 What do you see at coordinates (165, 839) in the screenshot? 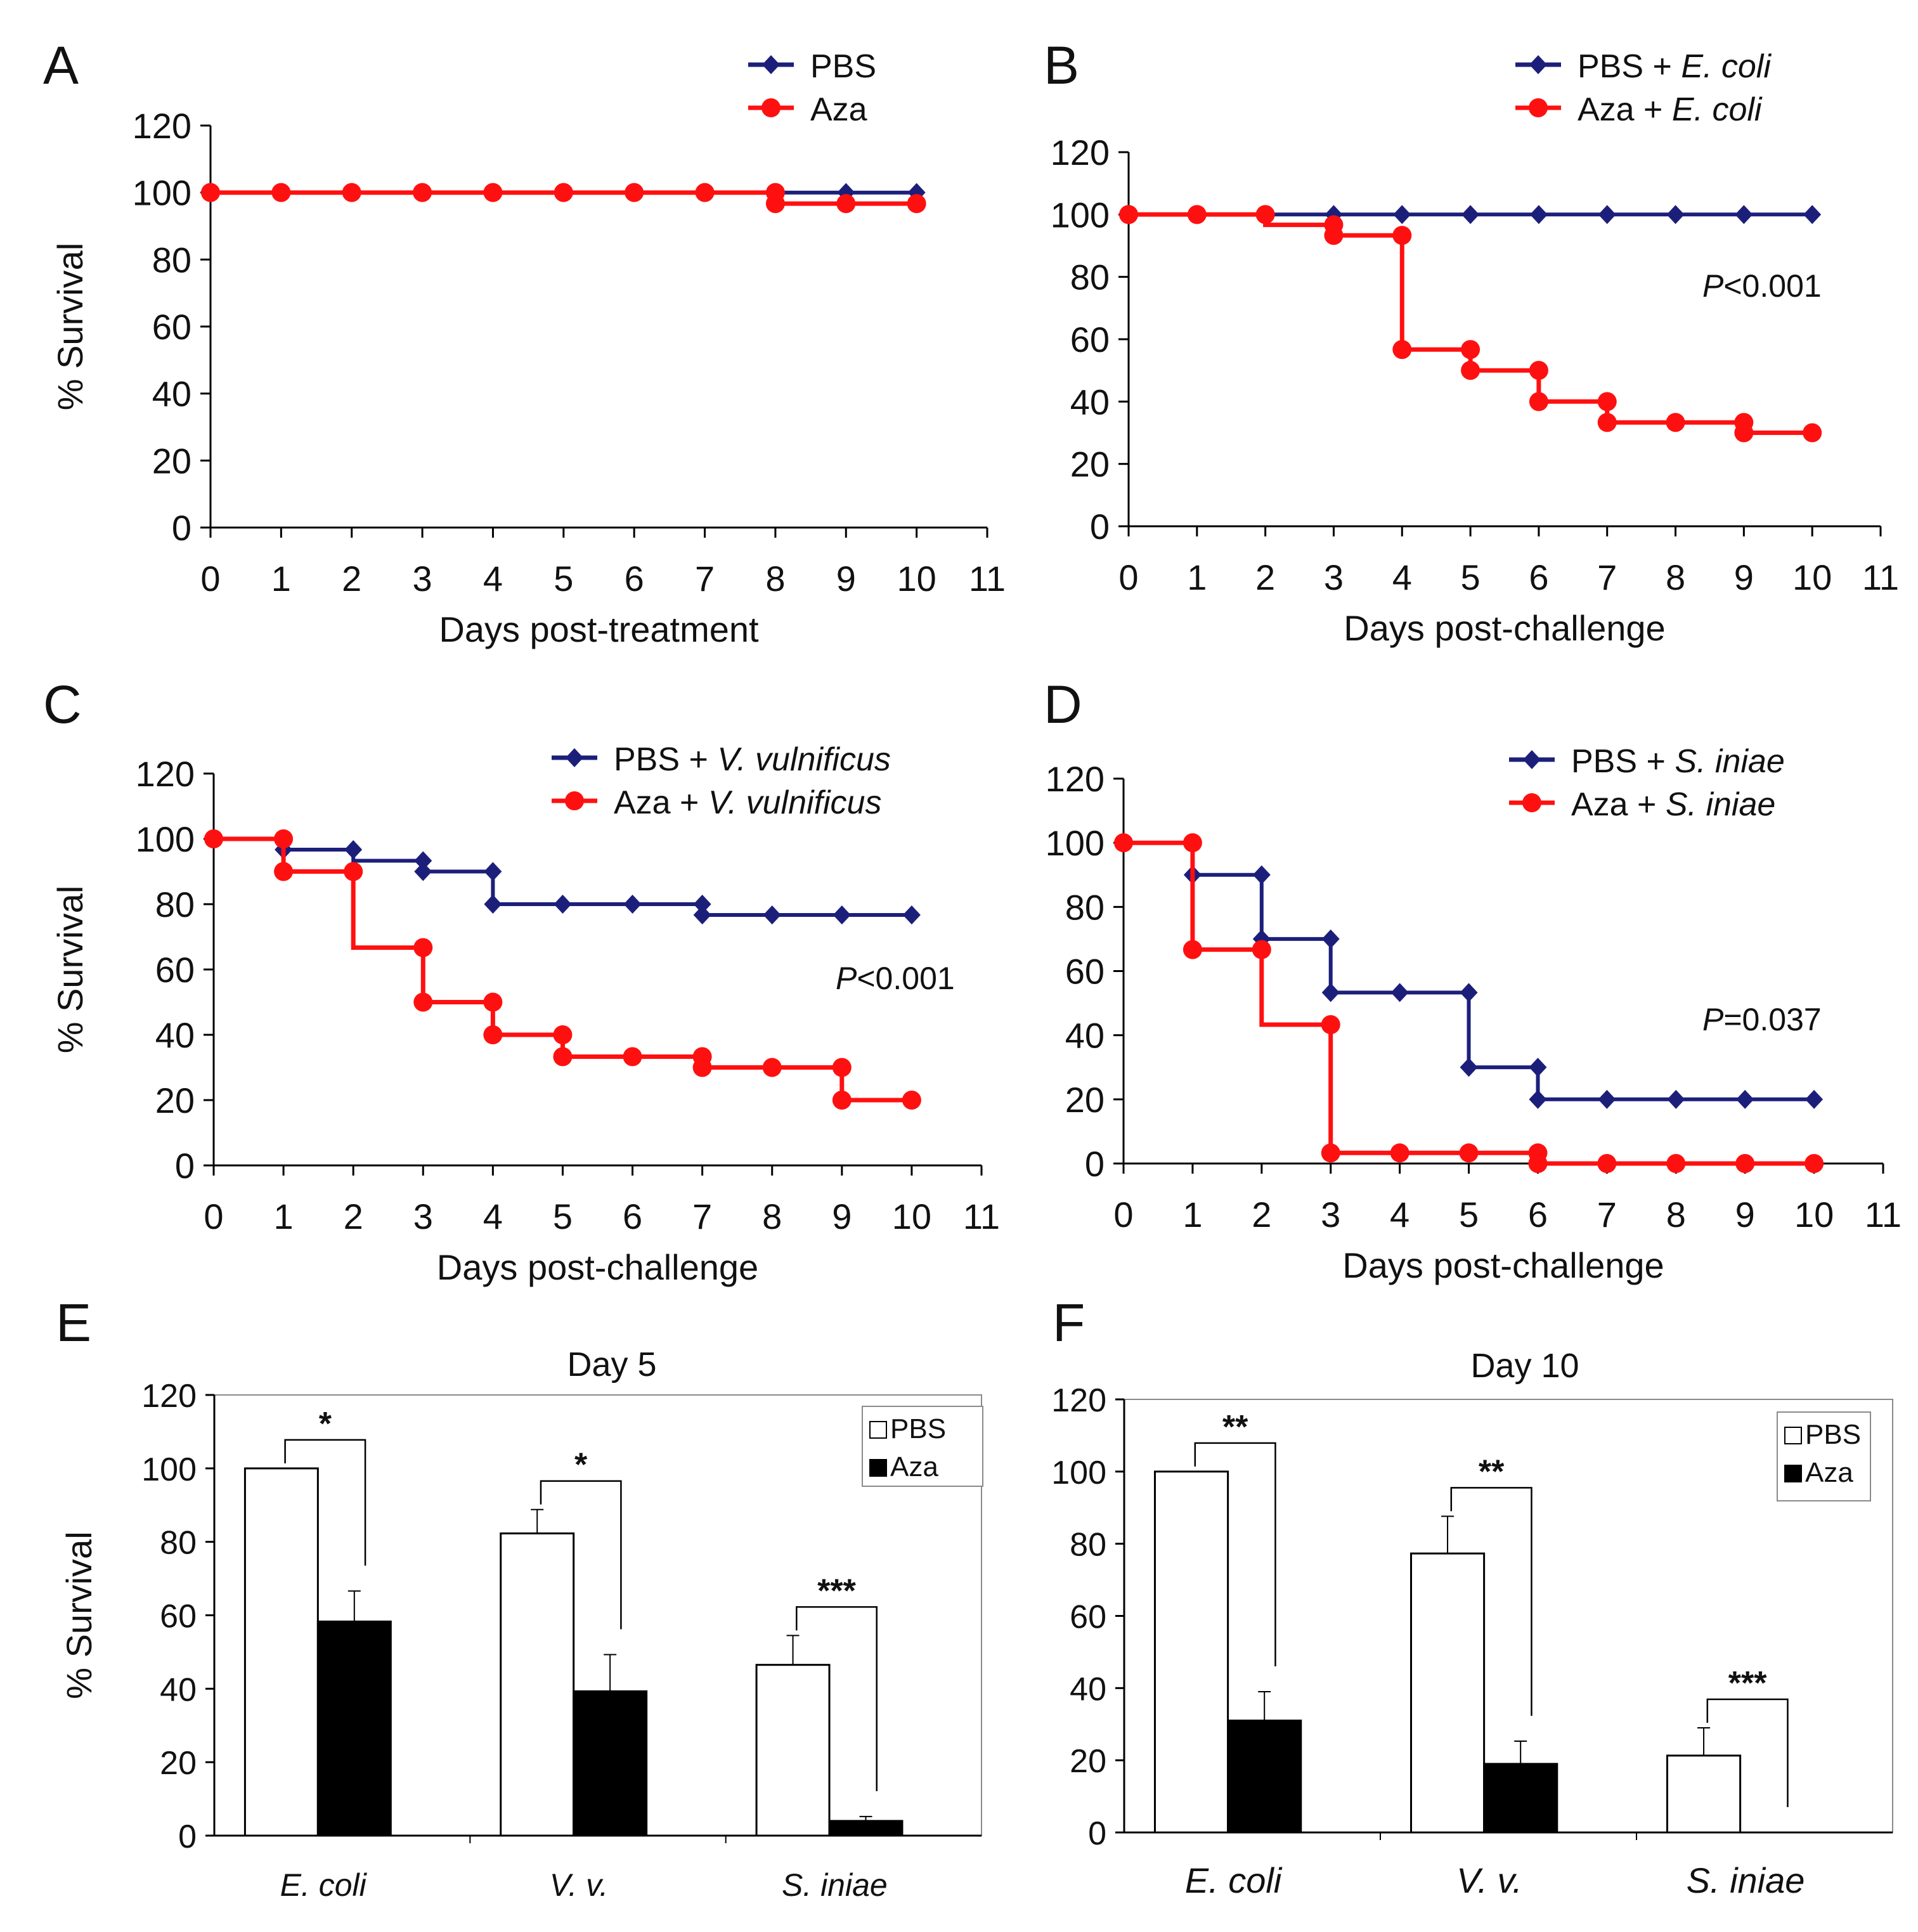
I see `y-tick-label: 100` at bounding box center [165, 839].